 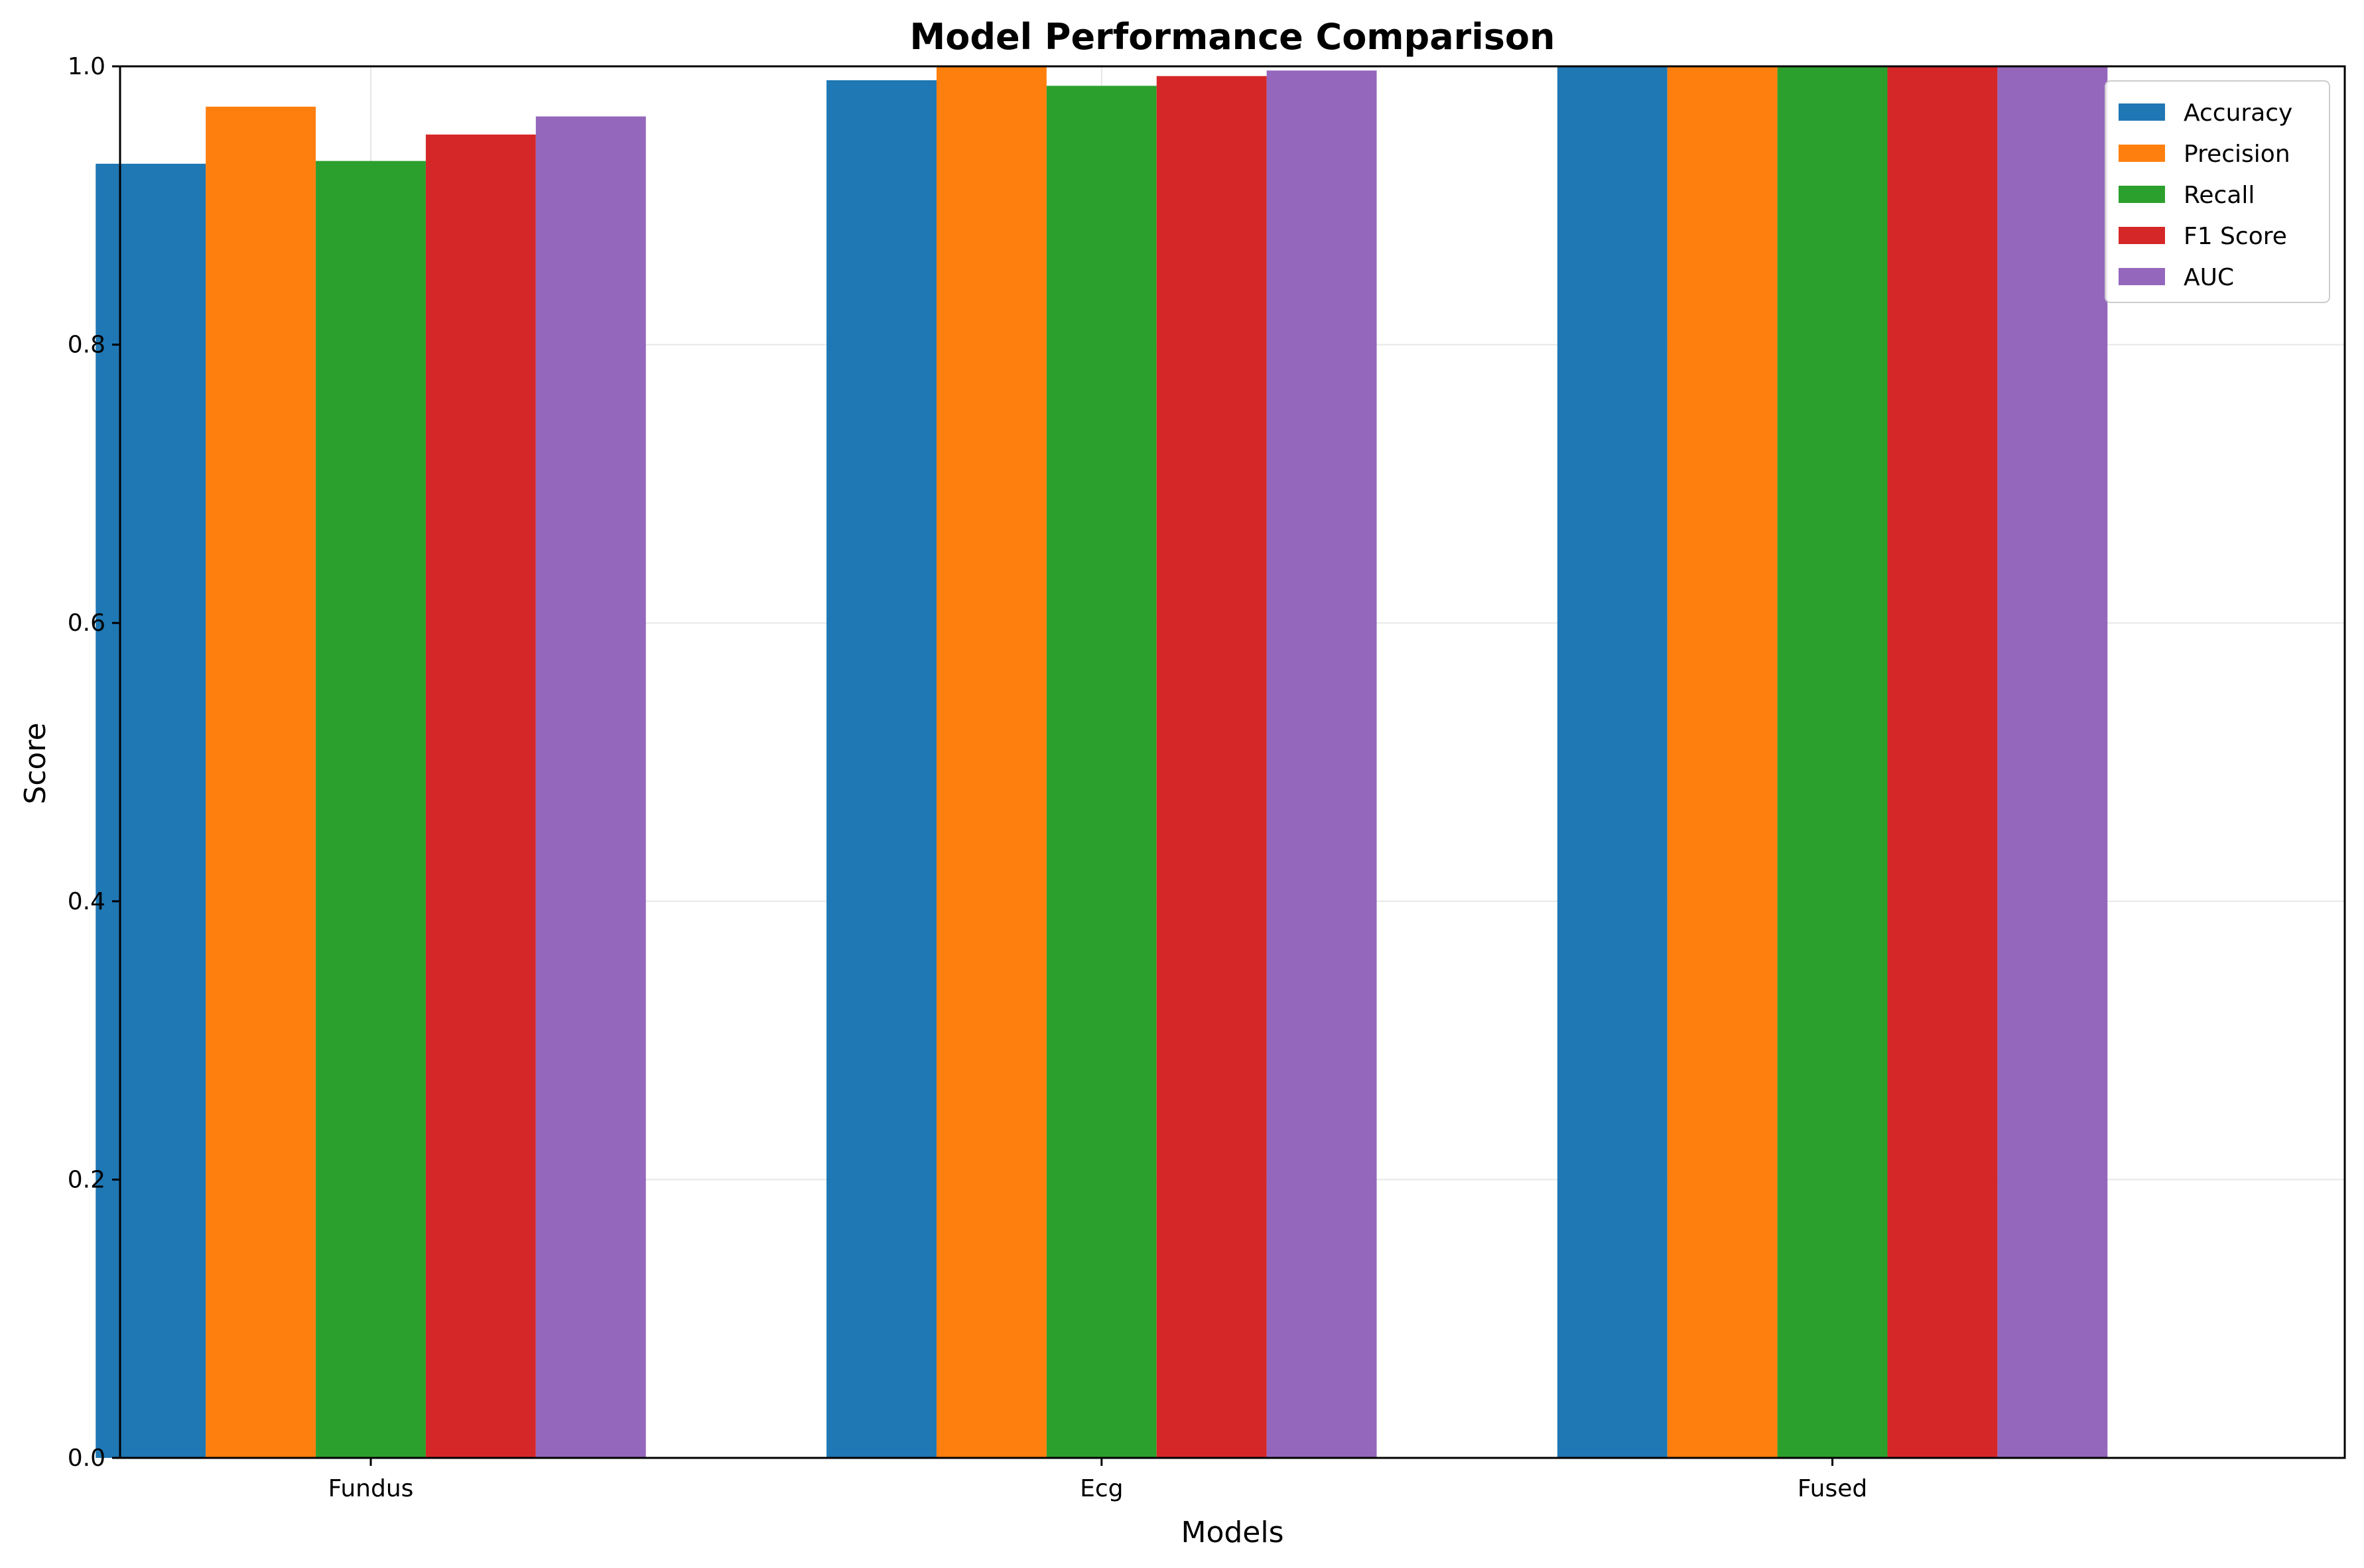 What do you see at coordinates (2052, 762) in the screenshot?
I see `bar-fused-auc` at bounding box center [2052, 762].